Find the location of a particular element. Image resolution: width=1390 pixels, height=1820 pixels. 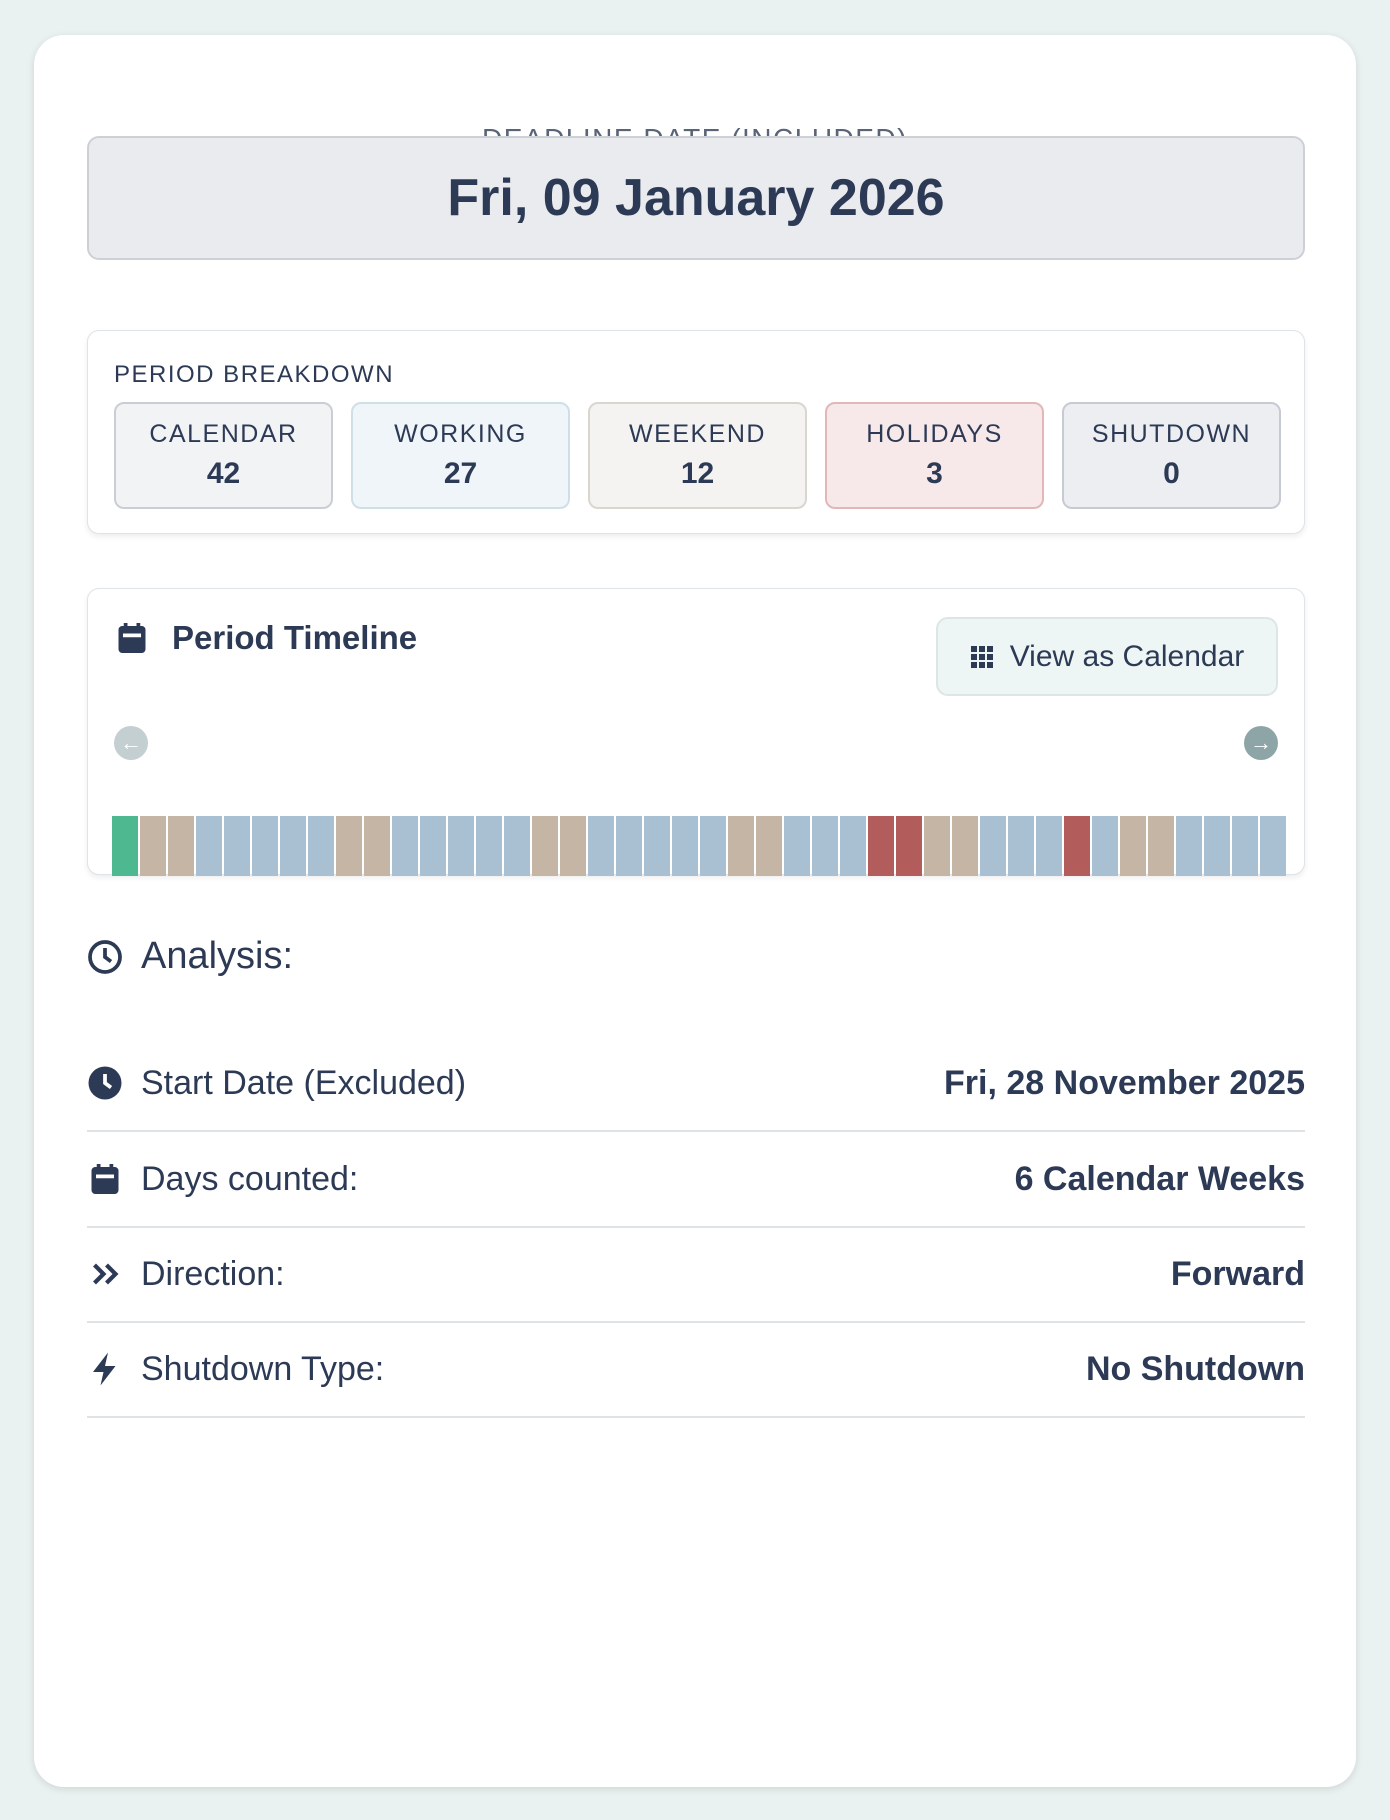

tile-value: 42 is located at coordinates (223, 473).